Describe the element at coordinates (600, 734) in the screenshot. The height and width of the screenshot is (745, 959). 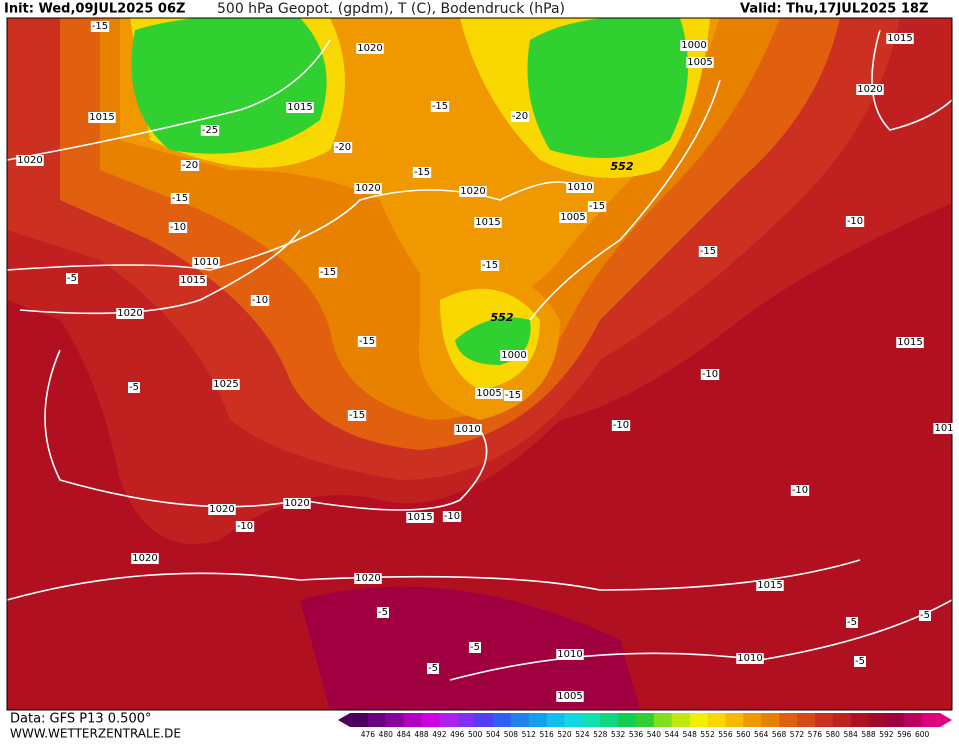
I see `colorbar-label: 528` at that location.